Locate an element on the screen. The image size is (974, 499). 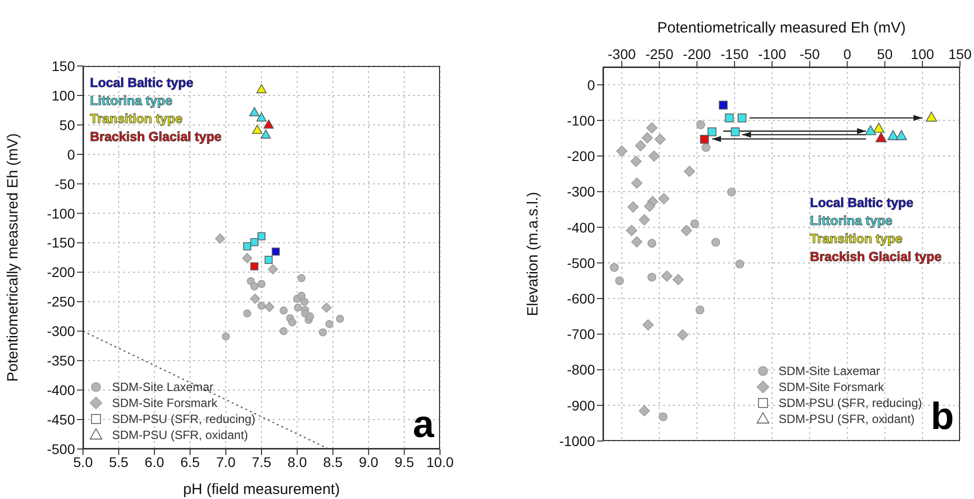
x-tick-label: 10.0 is located at coordinates (440, 462).